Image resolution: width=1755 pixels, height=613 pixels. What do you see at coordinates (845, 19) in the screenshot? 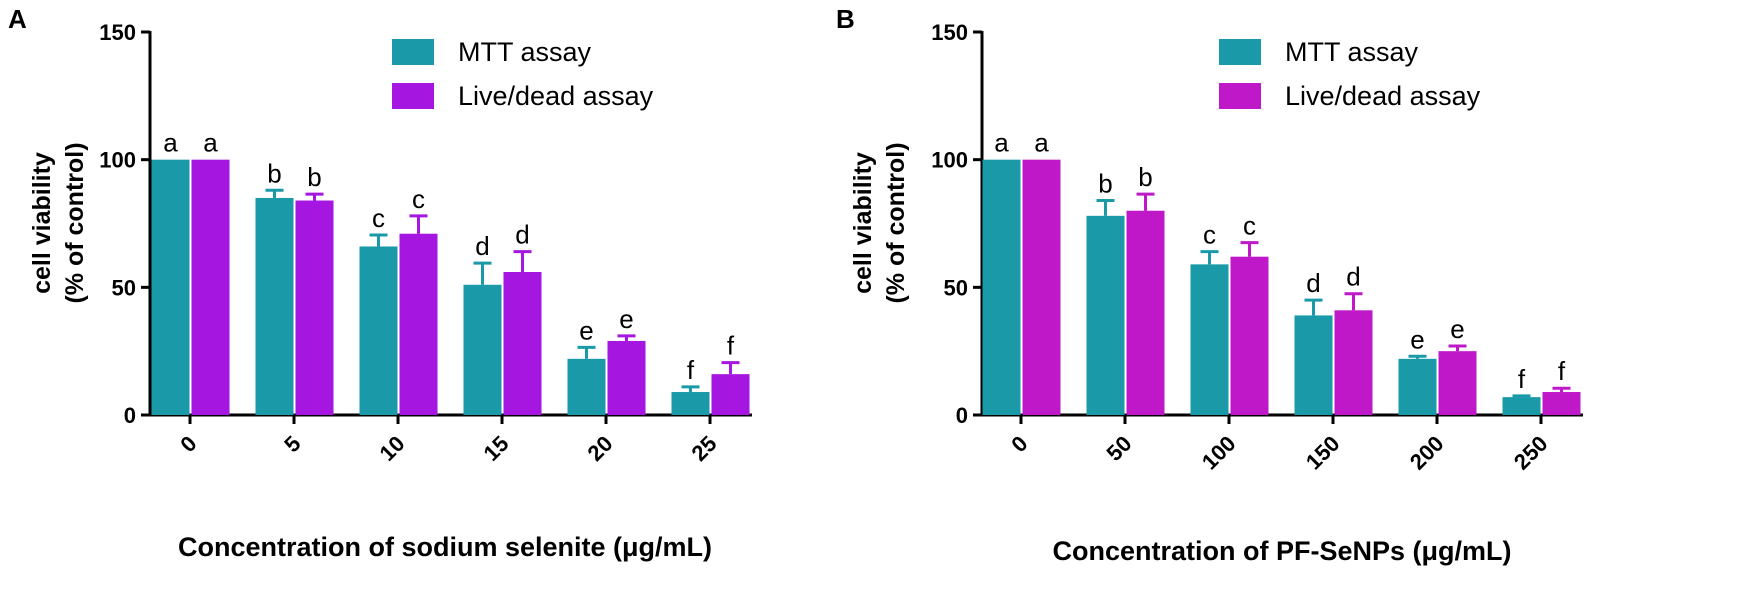
I see `panel-letter: B` at bounding box center [845, 19].